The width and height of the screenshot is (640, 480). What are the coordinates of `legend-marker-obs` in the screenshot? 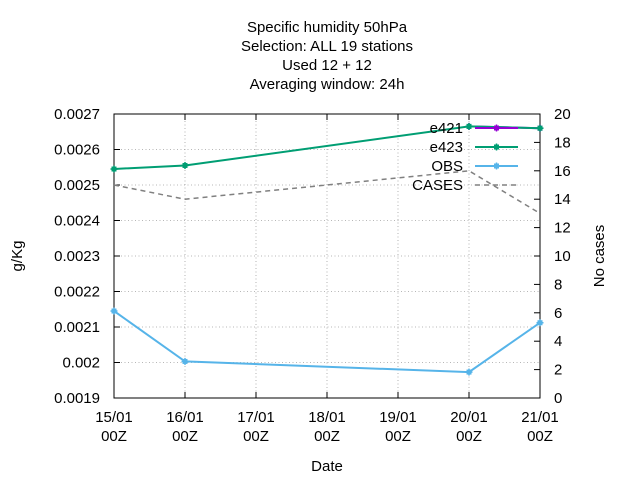 It's located at (496, 166).